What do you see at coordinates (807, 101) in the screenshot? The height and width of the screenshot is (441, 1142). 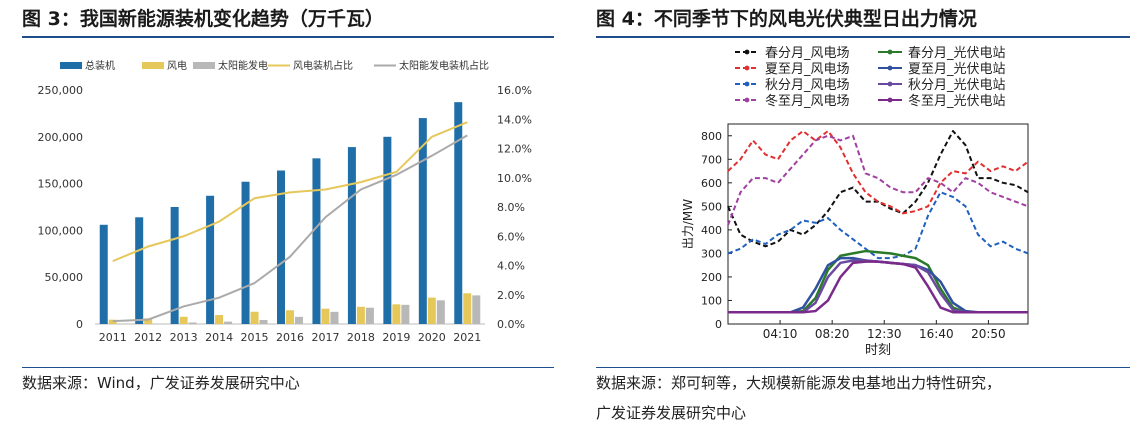 I see `legend-label: 冬至月_风电场` at bounding box center [807, 101].